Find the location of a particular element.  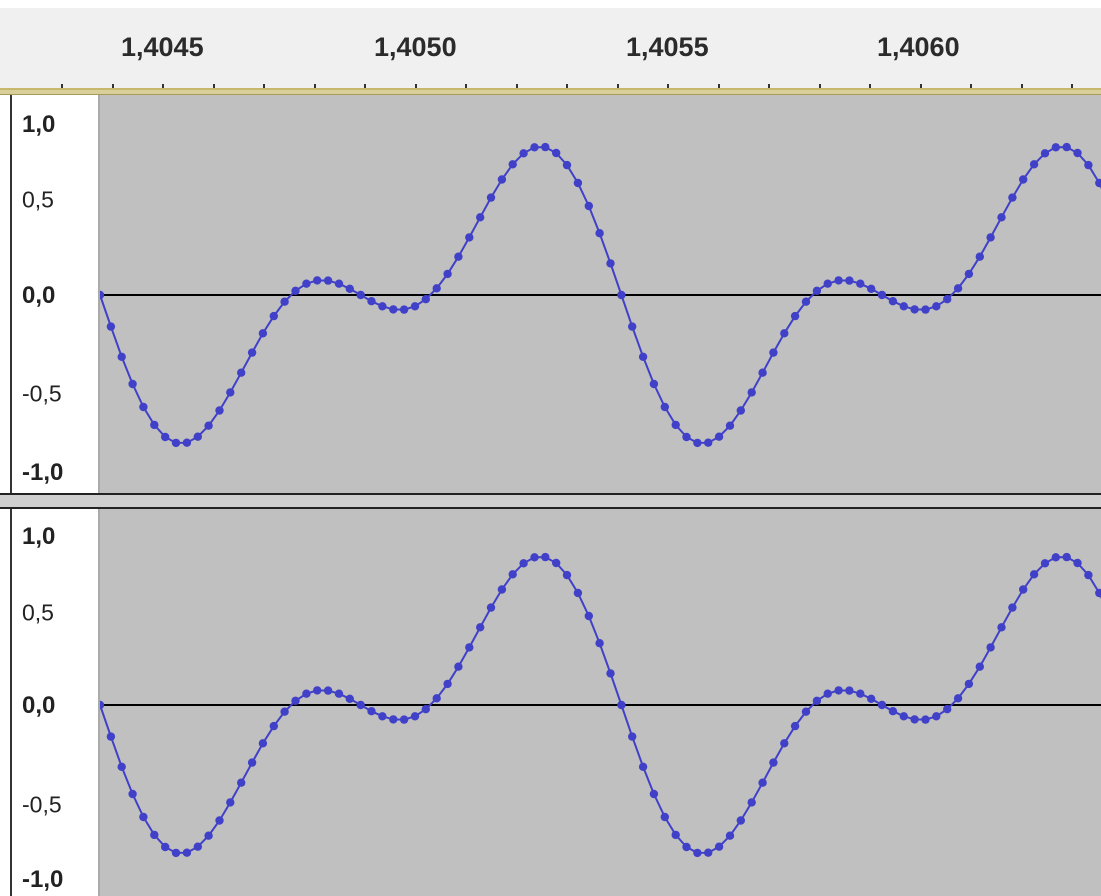

timeline-ruler: 1,4045 1,4050 1,4055 1,4060 is located at coordinates (550, 48).